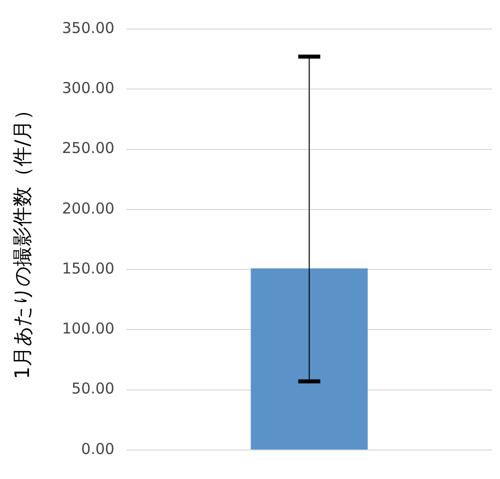  I want to click on y-tick-label: 200.00, so click(88, 208).